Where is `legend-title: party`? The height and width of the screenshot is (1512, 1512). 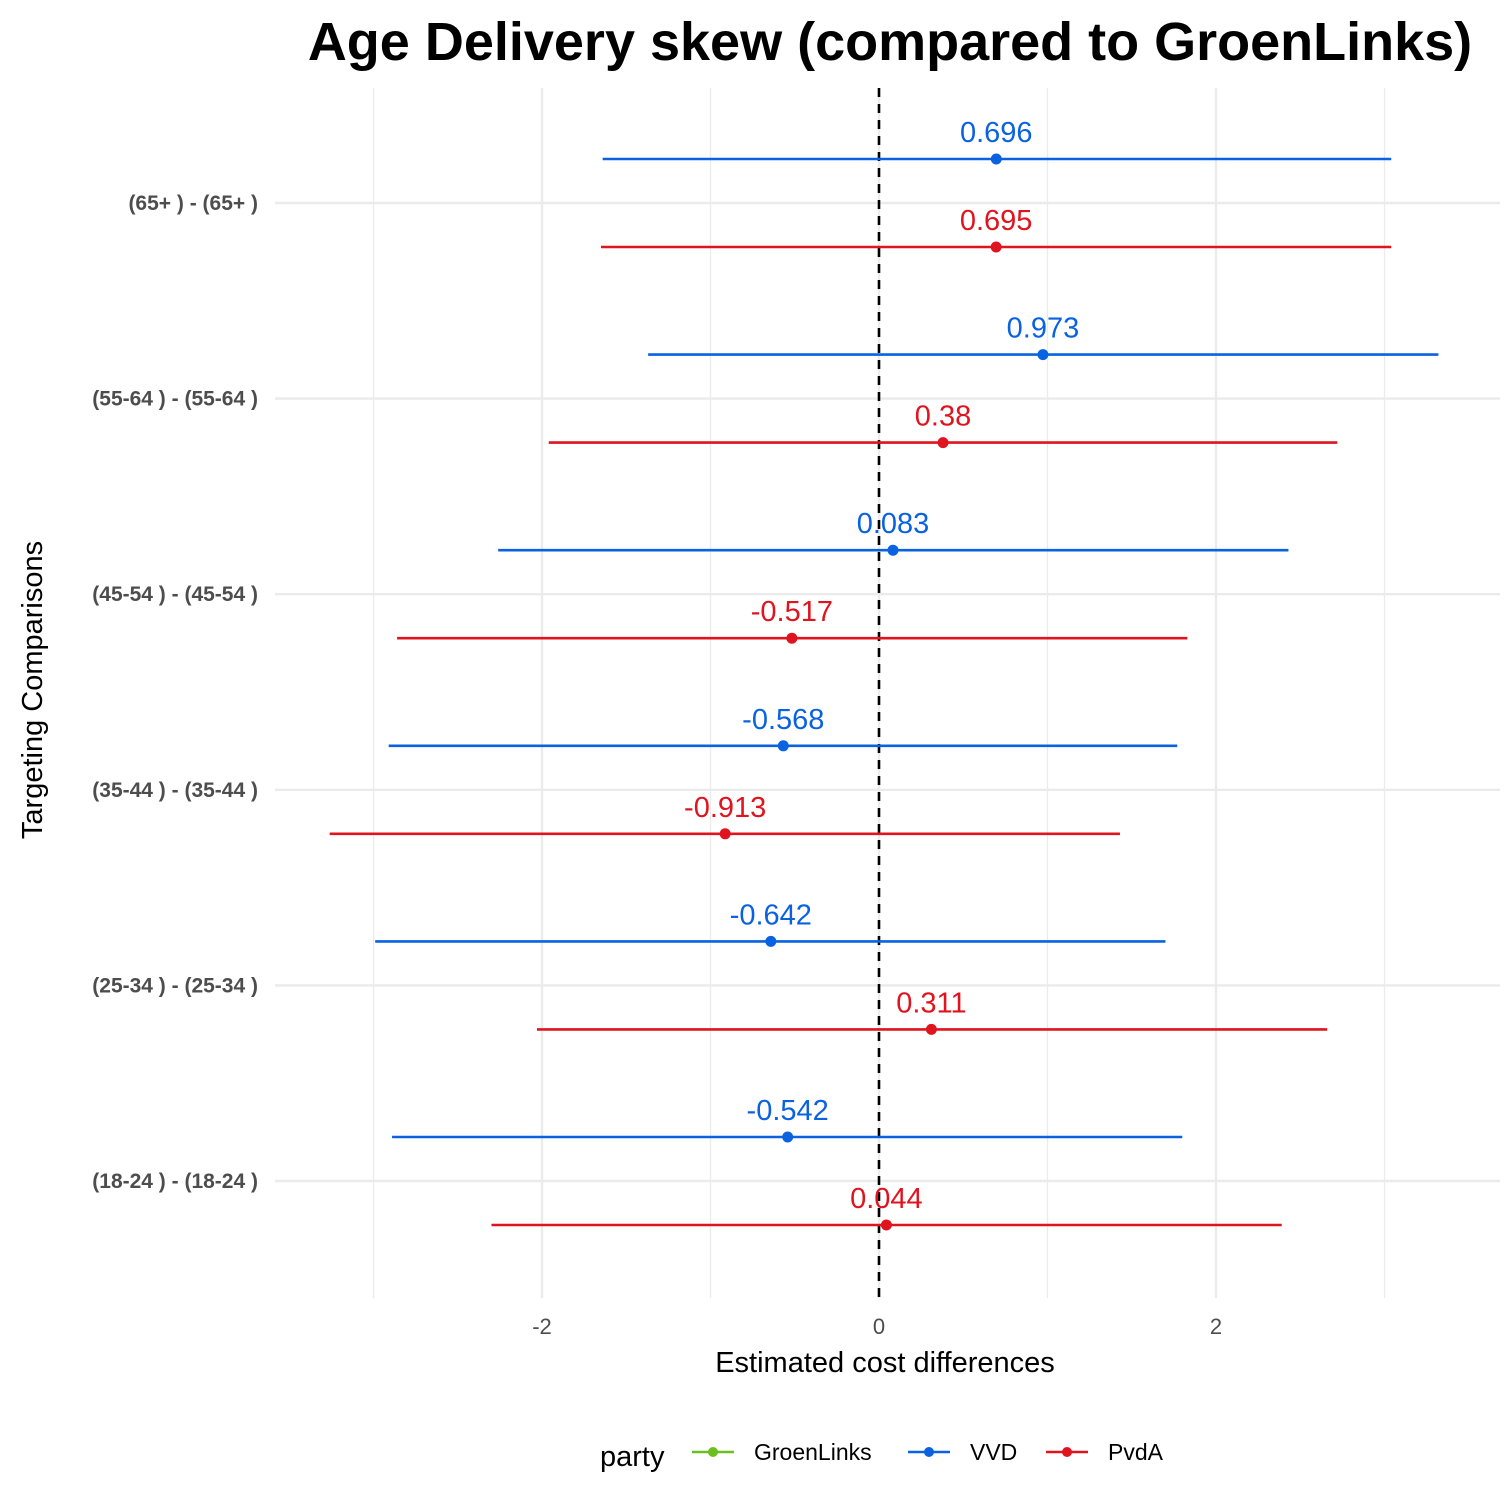 legend-title: party is located at coordinates (632, 1457).